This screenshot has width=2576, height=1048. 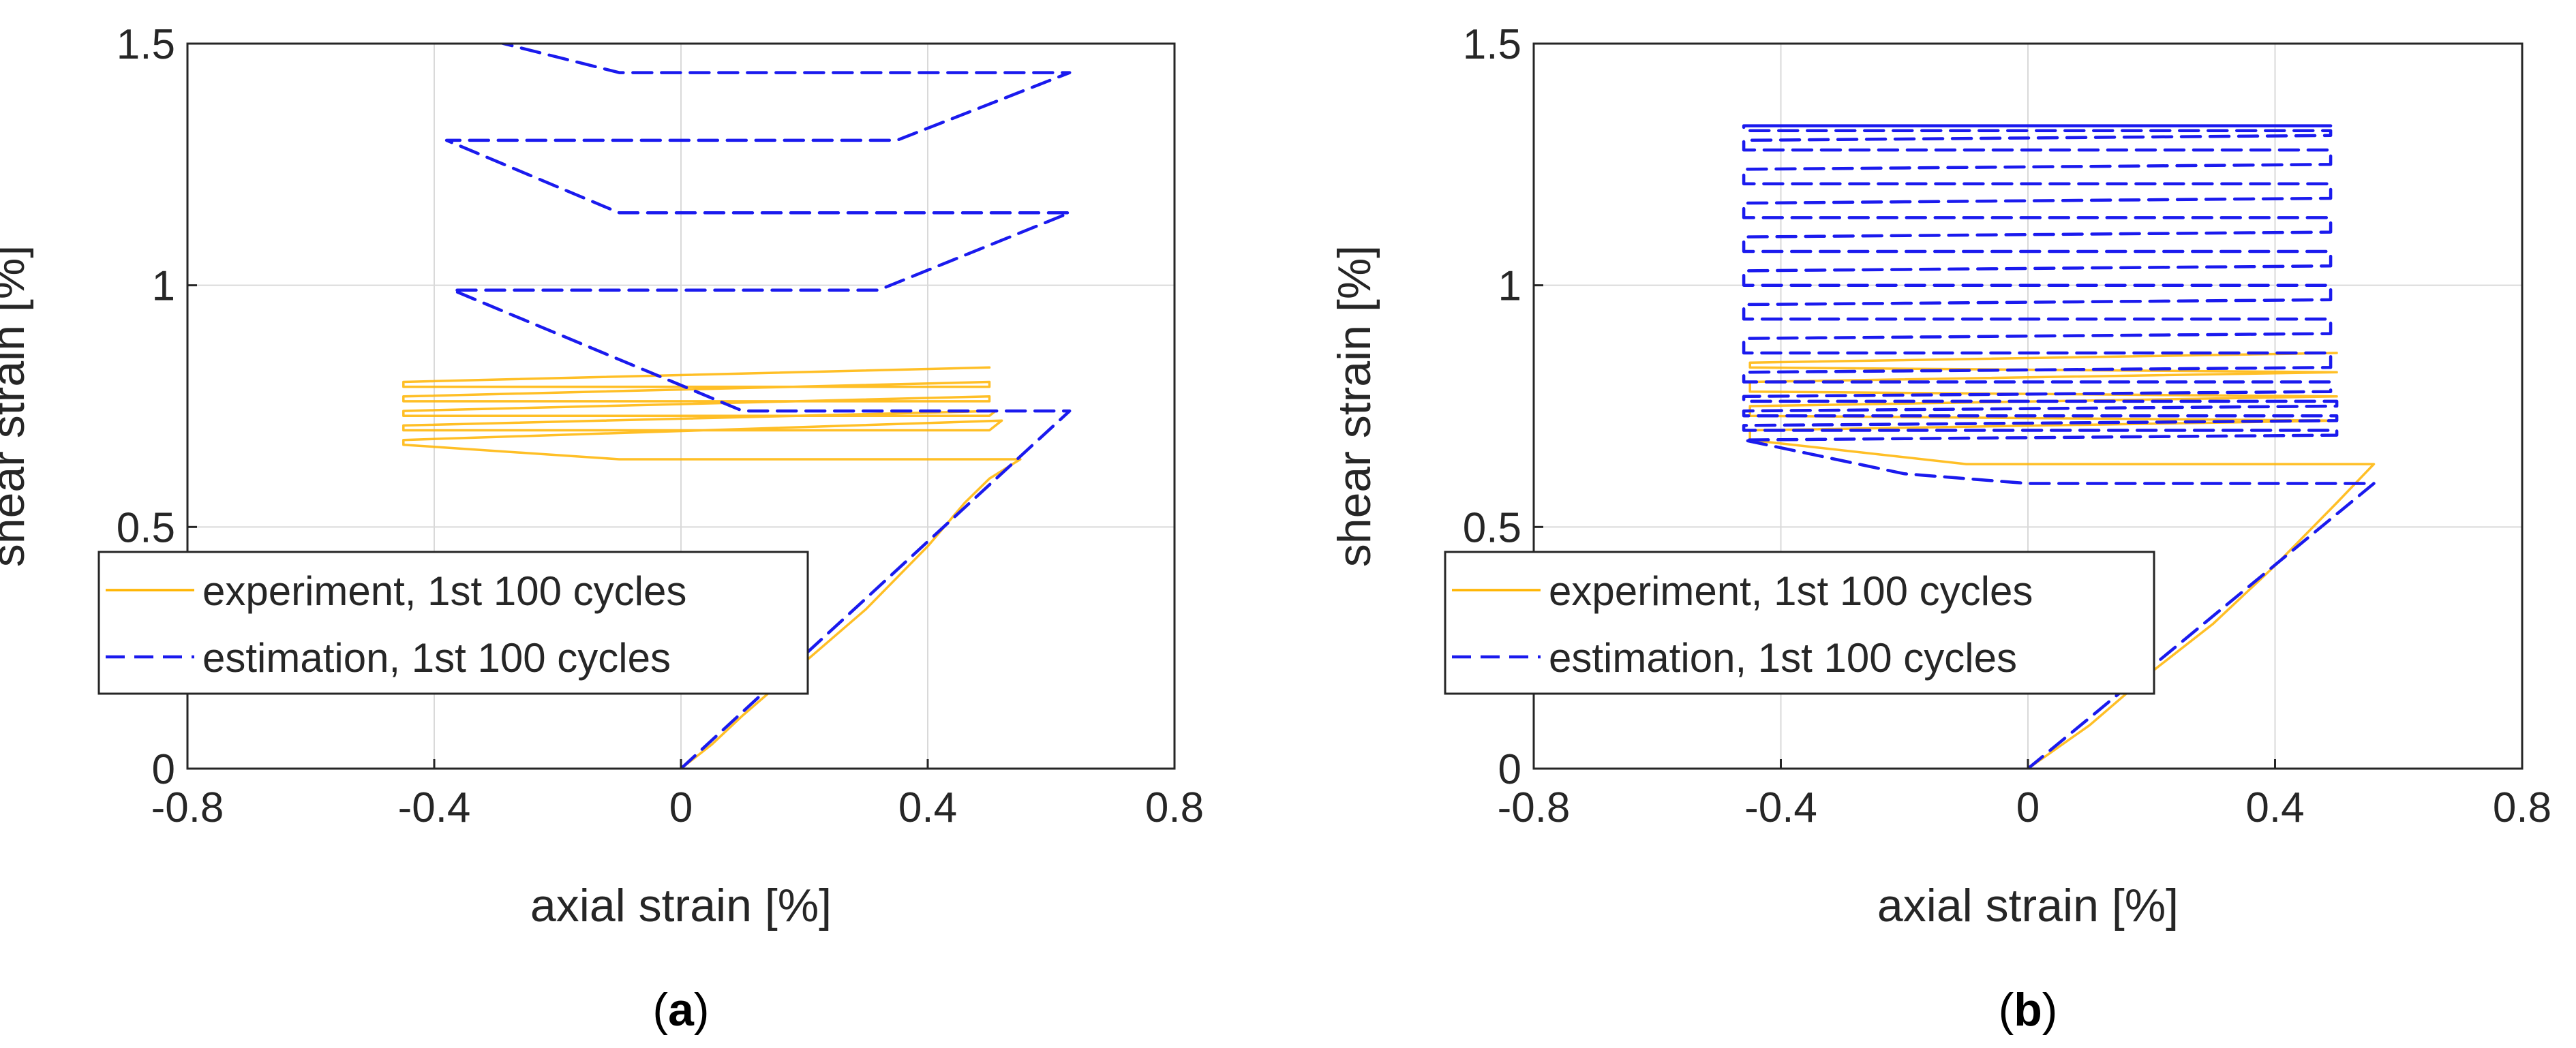 I want to click on panel-caption-letter: a, so click(x=682, y=1010).